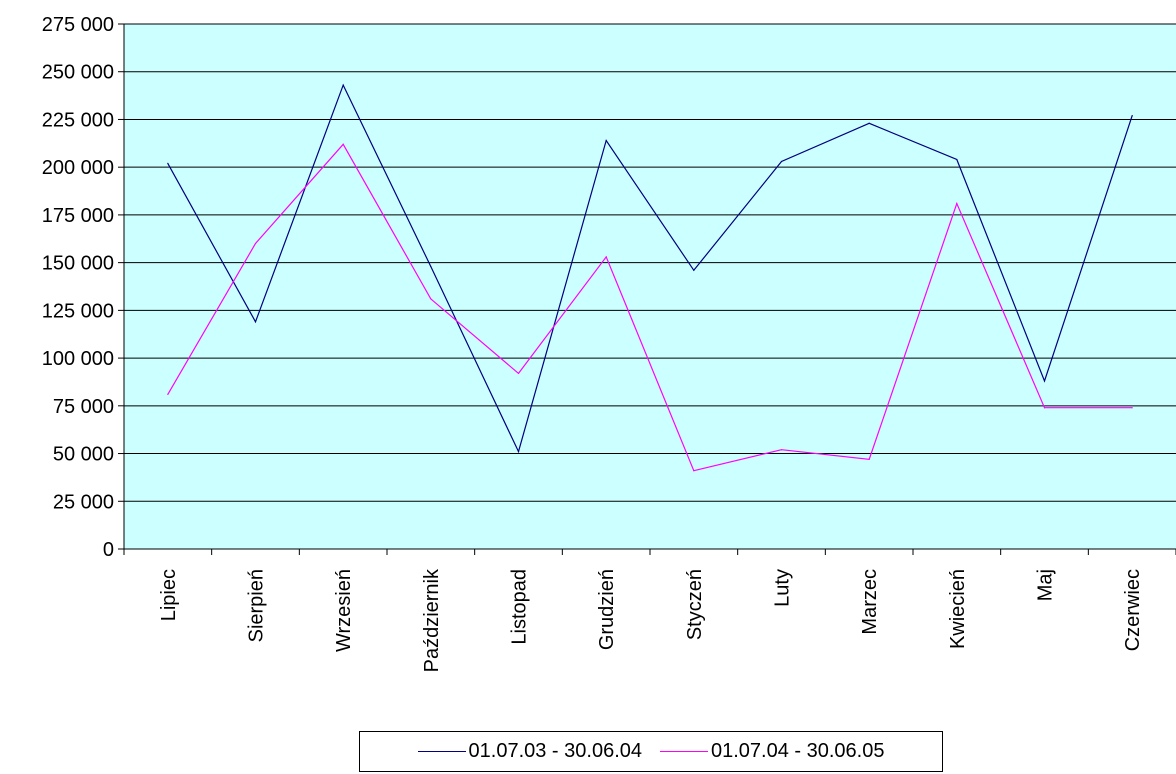 The image size is (1176, 774). What do you see at coordinates (78, 25) in the screenshot?
I see `y-tick-label: 275 000` at bounding box center [78, 25].